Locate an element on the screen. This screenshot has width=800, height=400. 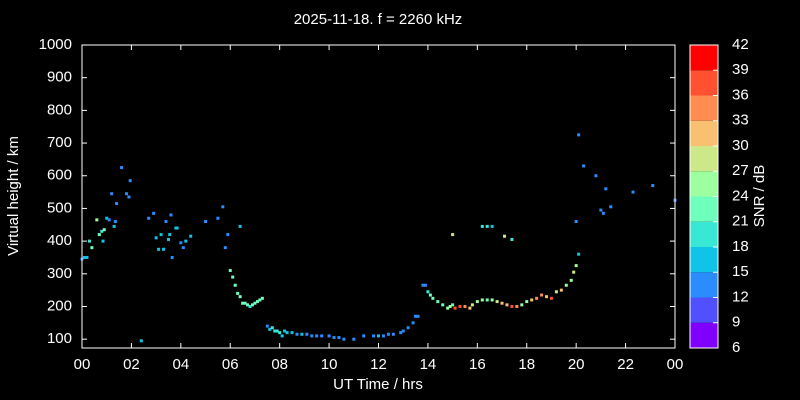
x-tick-label: 22 is located at coordinates (625, 364).